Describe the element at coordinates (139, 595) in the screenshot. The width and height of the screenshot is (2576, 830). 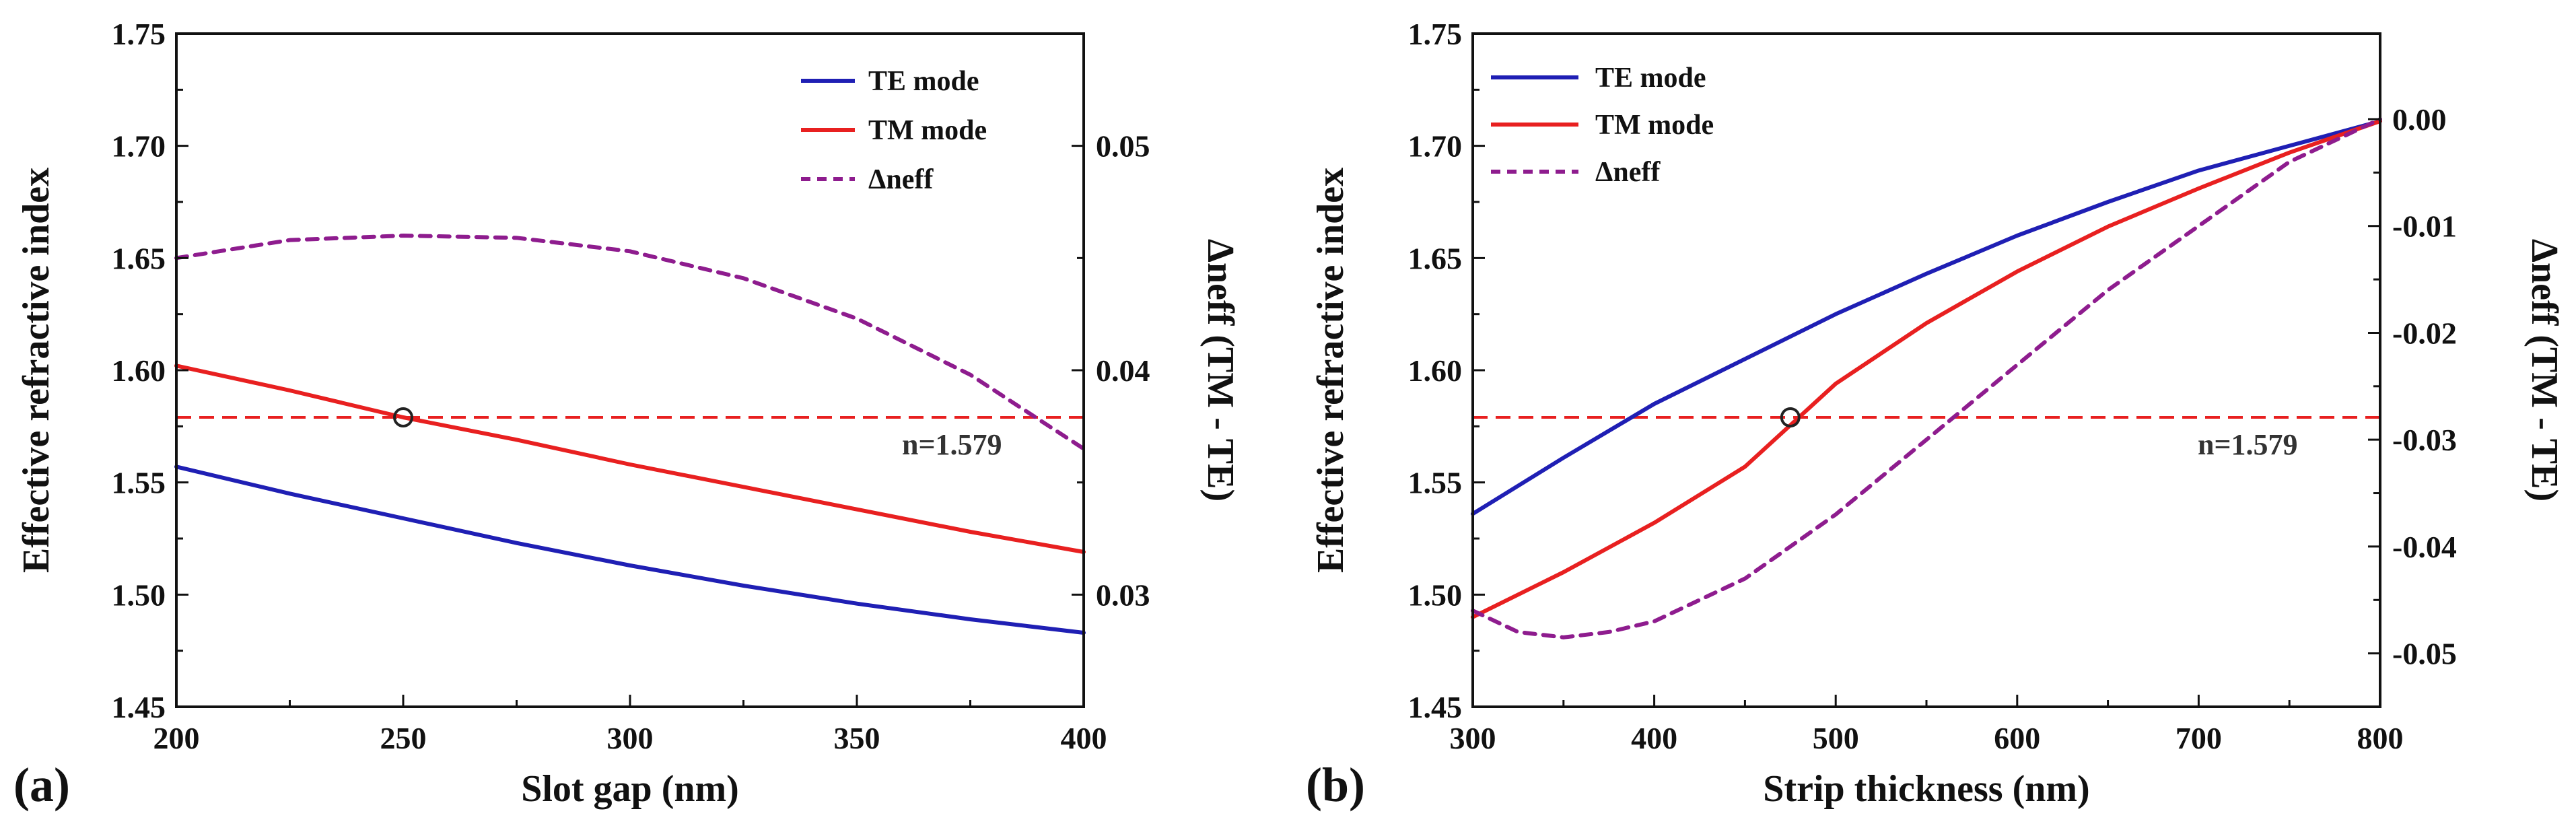
I see `panel-a-y-tick-label: 1.50` at that location.